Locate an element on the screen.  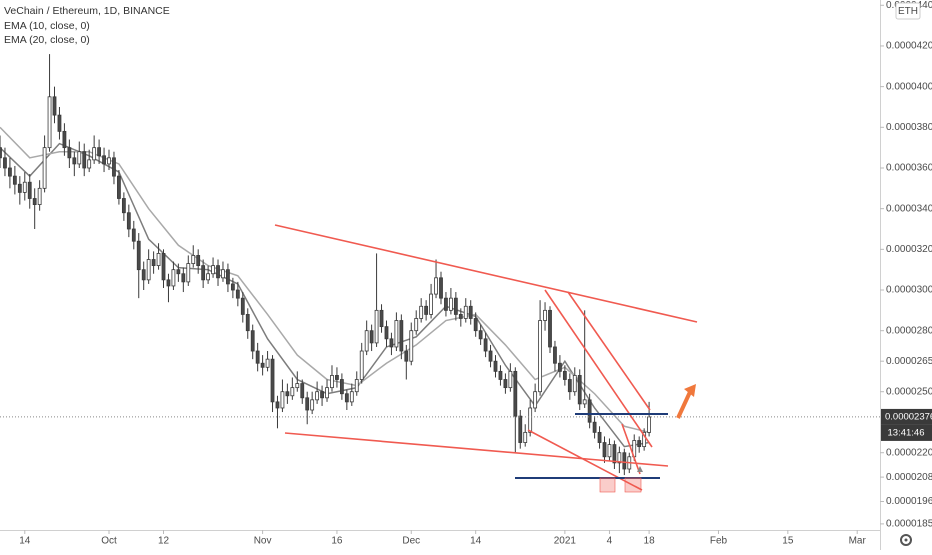
x-tick-label: 4 is located at coordinates (610, 541).